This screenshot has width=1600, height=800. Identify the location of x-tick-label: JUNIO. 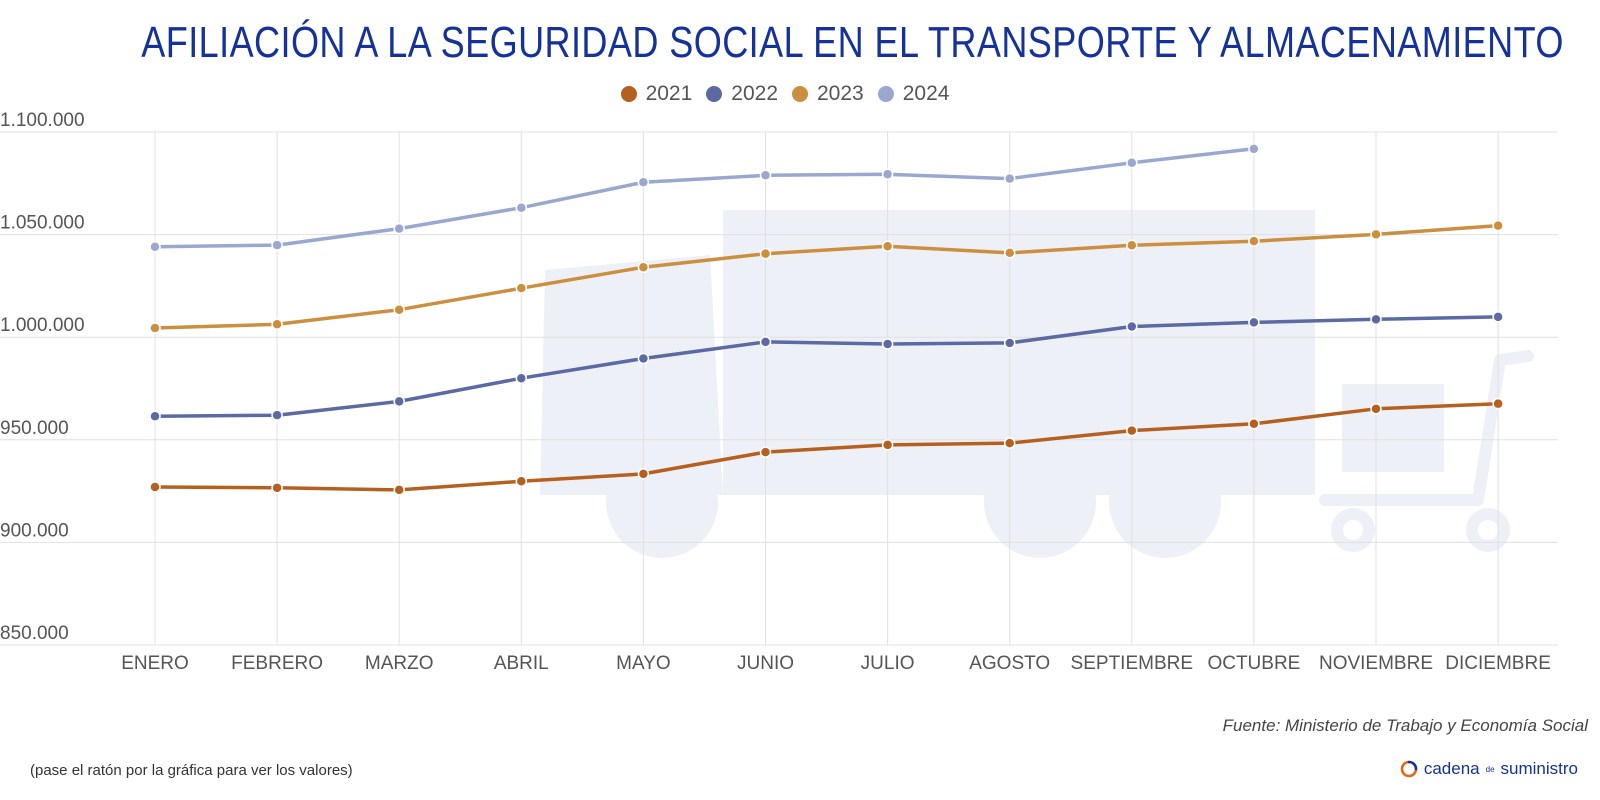
(765, 663).